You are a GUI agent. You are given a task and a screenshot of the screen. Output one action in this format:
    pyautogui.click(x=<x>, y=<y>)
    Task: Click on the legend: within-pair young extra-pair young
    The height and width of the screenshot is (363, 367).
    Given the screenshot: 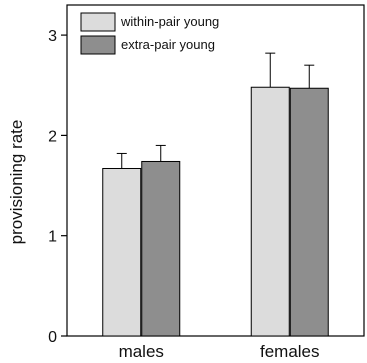 What is the action you would take?
    pyautogui.click(x=149, y=33)
    